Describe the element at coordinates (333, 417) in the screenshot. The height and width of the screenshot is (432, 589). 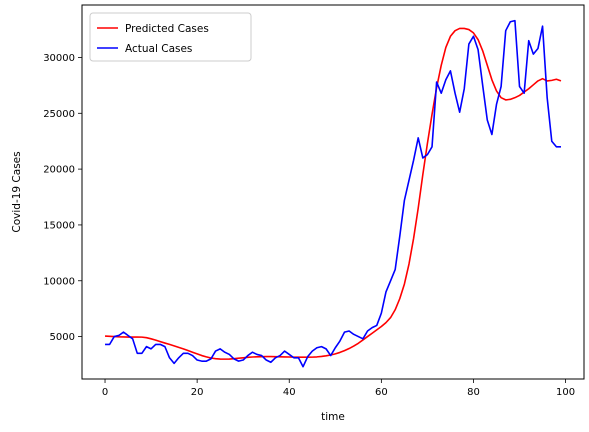
I see `x-axis-label: time` at that location.